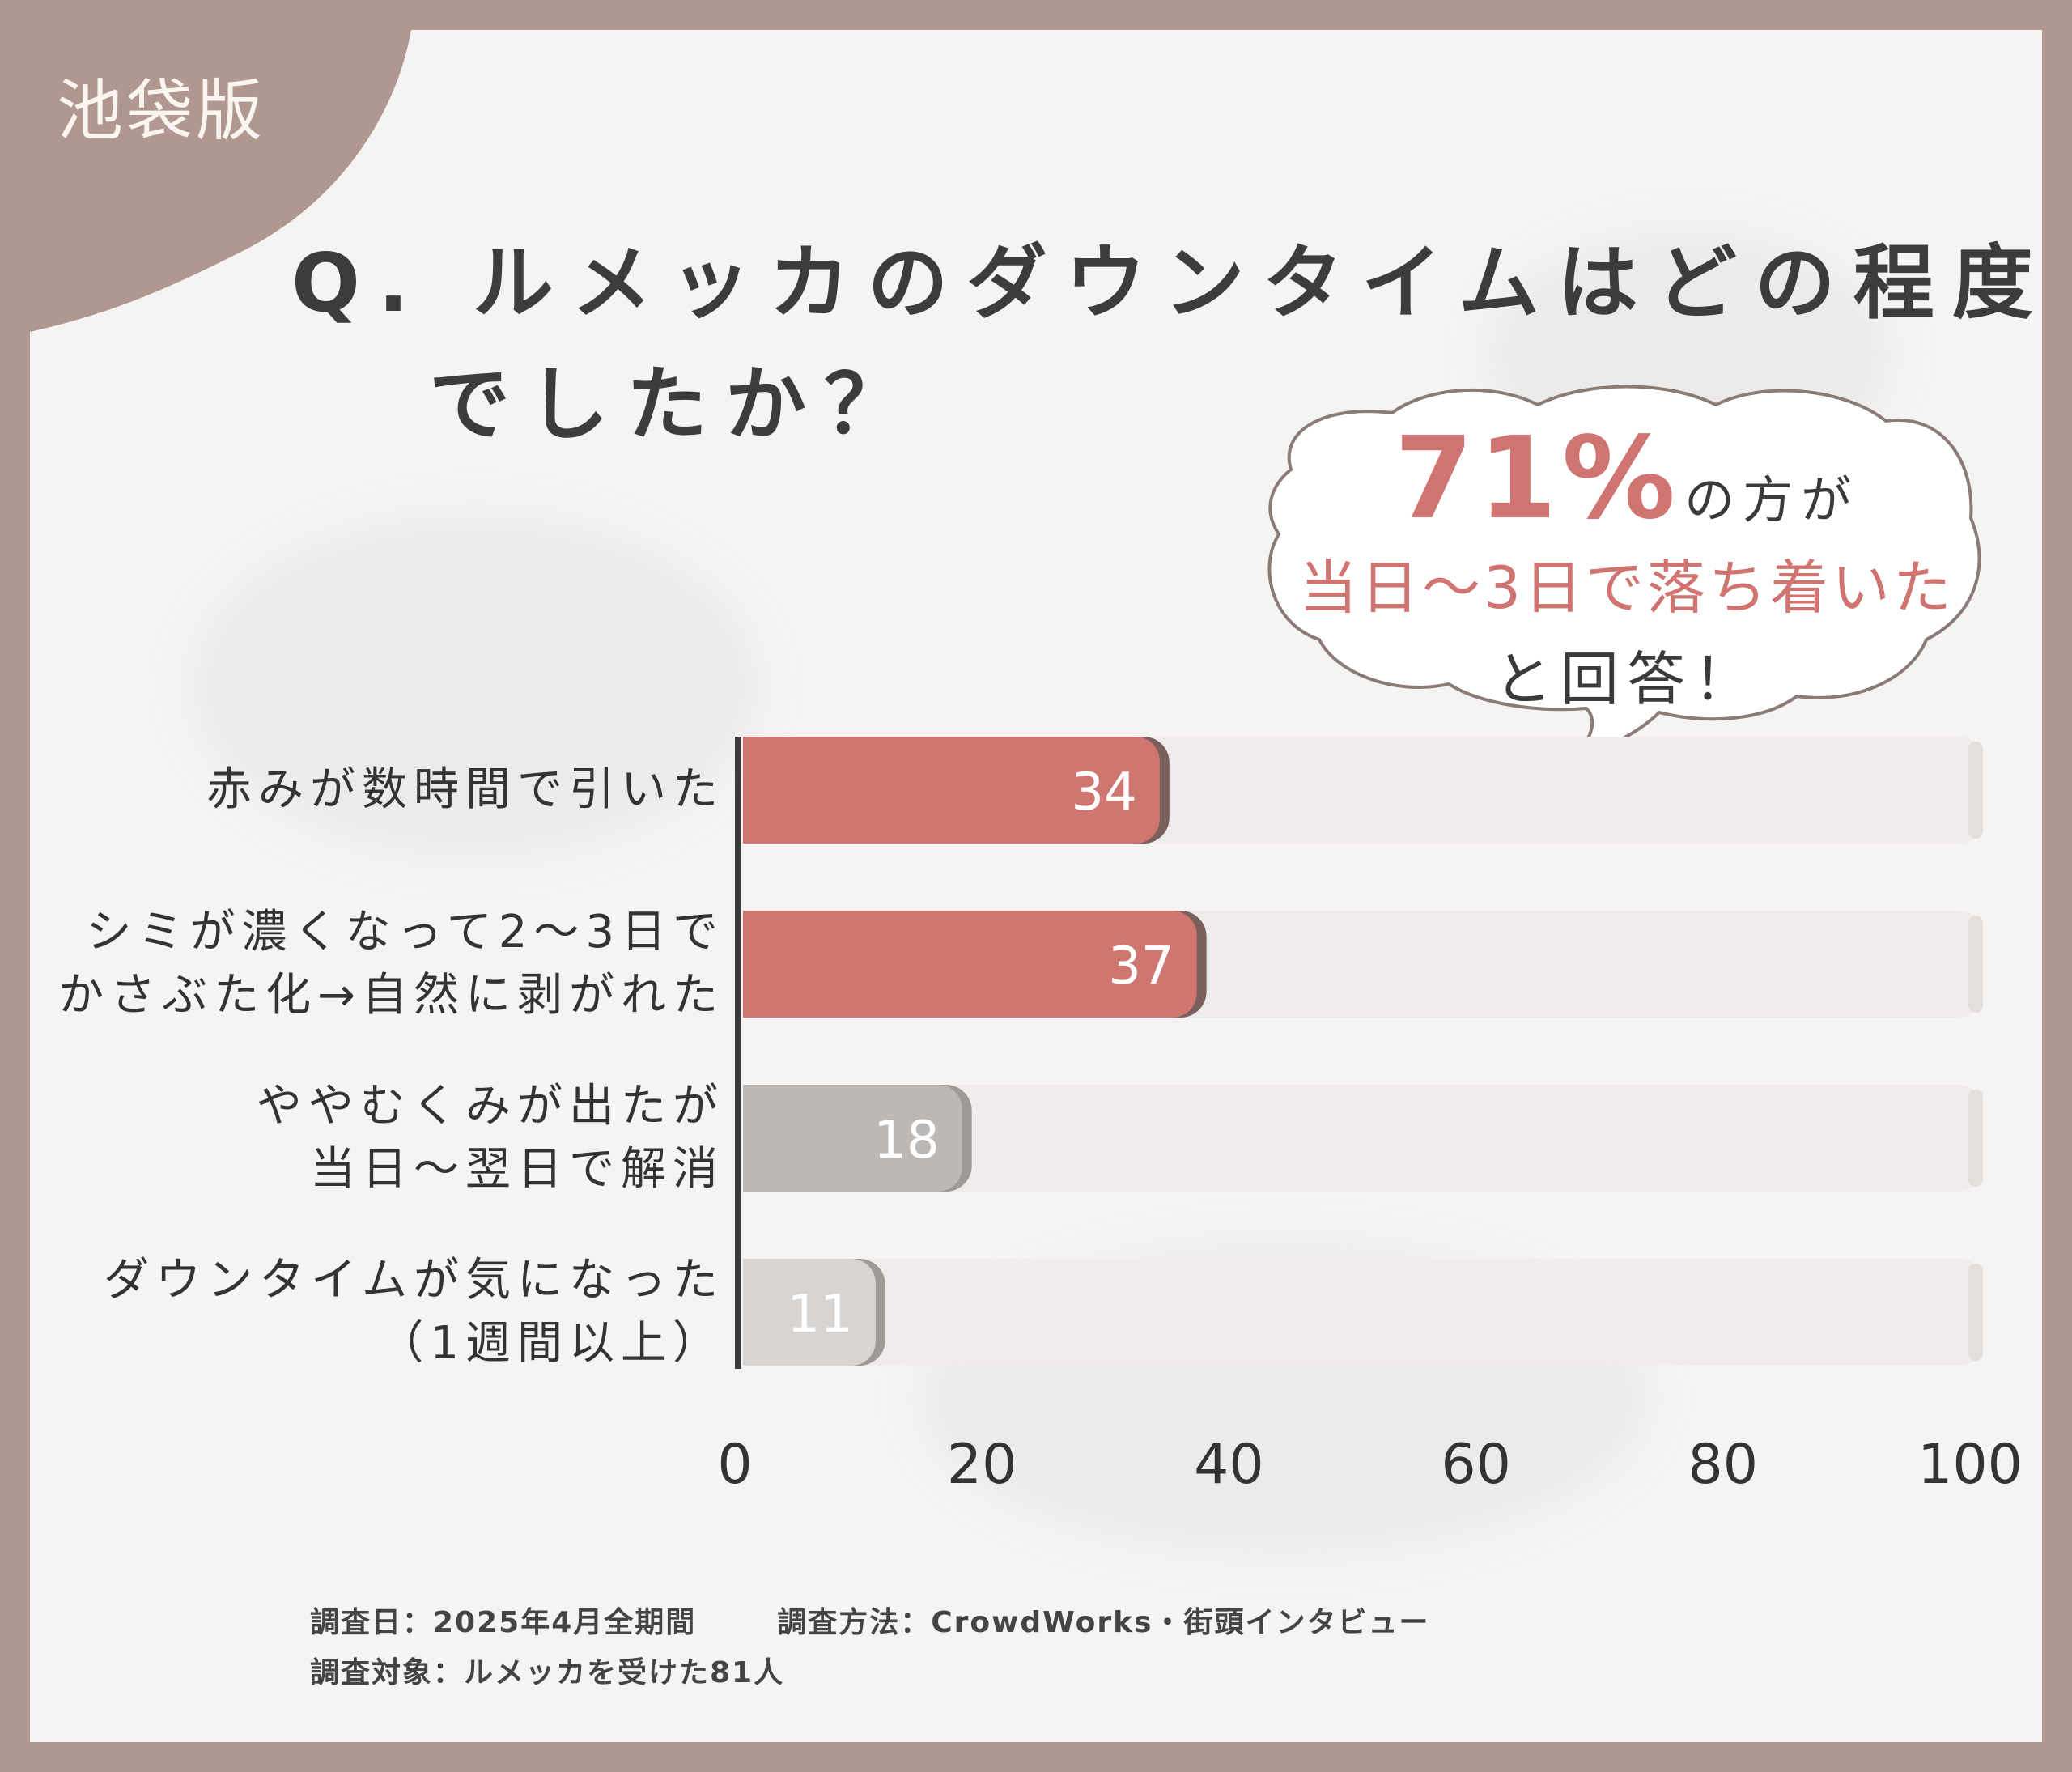 This screenshot has width=2072, height=1772. I want to click on category-label: シミが濃くなって2〜3日でかさぶた化→自然に剥がれた, so click(391, 964).